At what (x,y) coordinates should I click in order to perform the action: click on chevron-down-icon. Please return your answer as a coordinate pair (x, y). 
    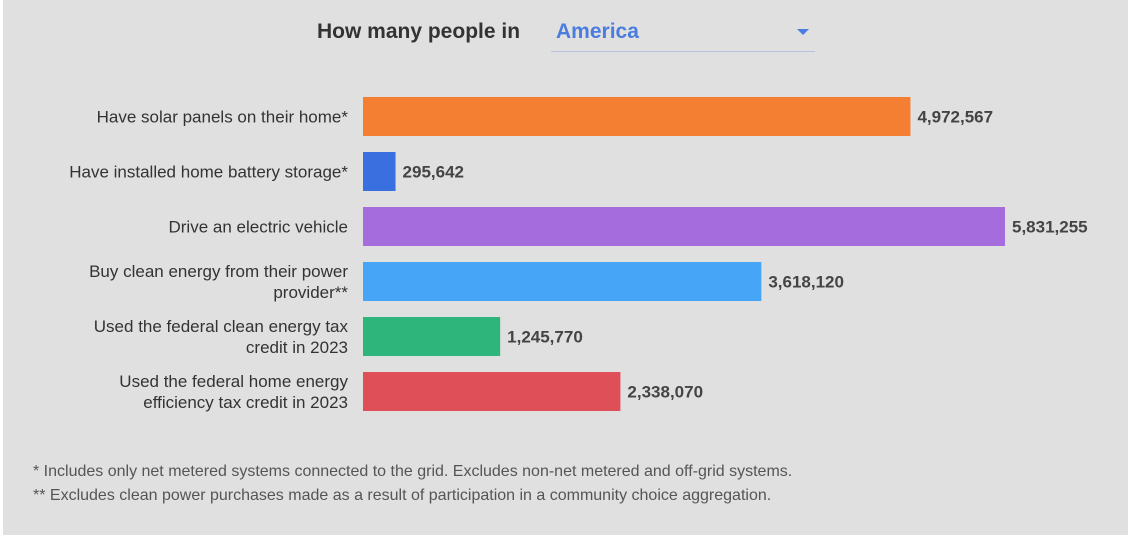
    Looking at the image, I should click on (803, 32).